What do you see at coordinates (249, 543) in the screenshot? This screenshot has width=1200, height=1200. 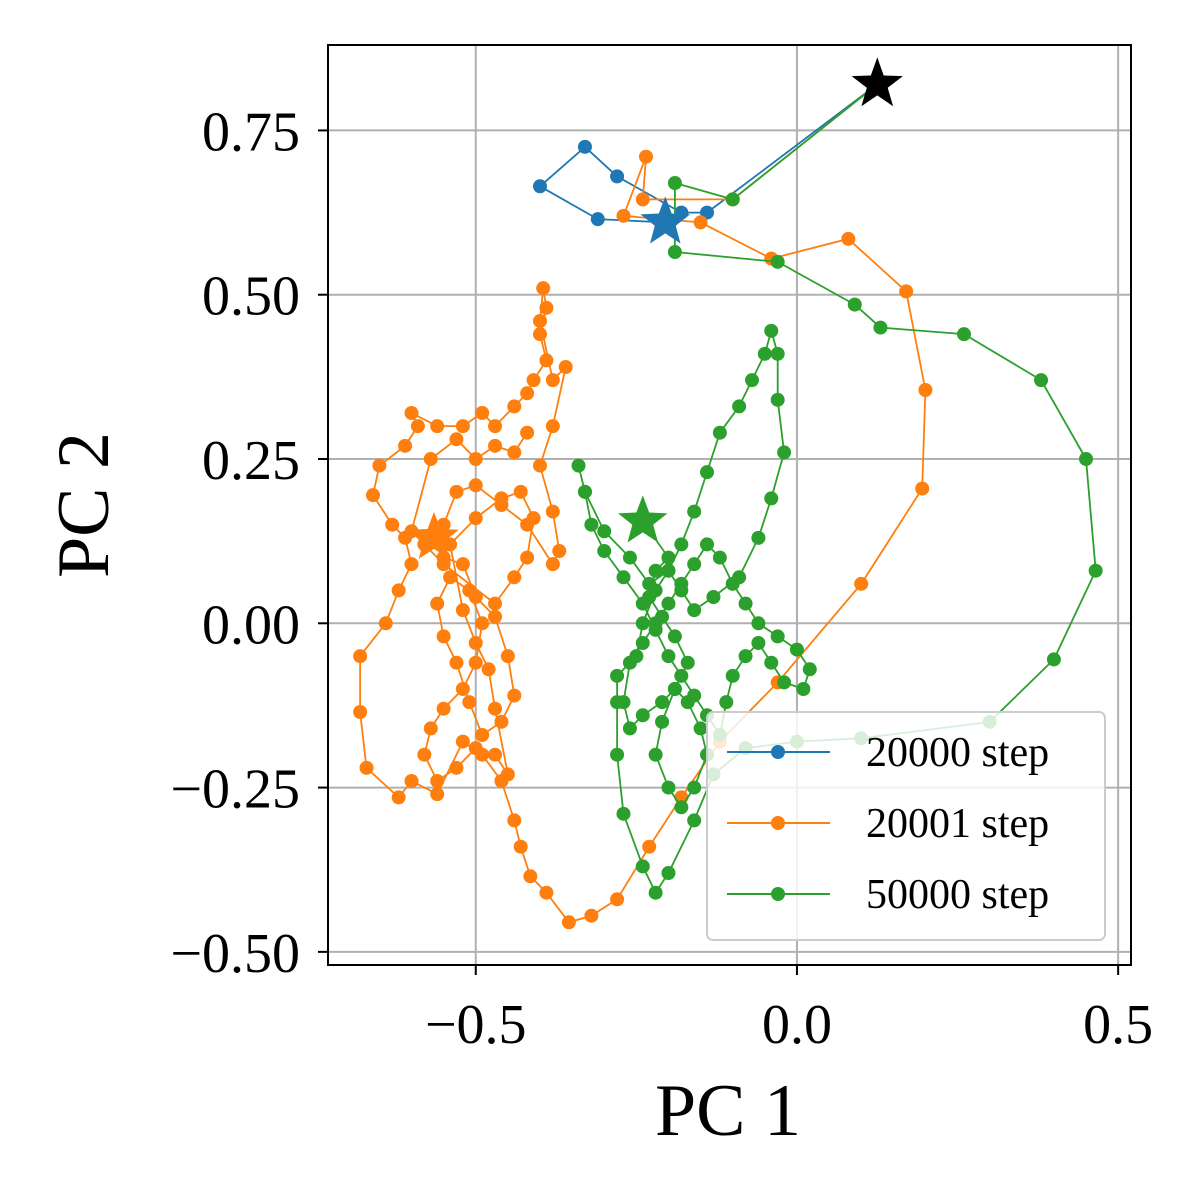 I see `y-axis-ticks: −0.50 −0.25 0.00 0.25 0.50 0.75` at bounding box center [249, 543].